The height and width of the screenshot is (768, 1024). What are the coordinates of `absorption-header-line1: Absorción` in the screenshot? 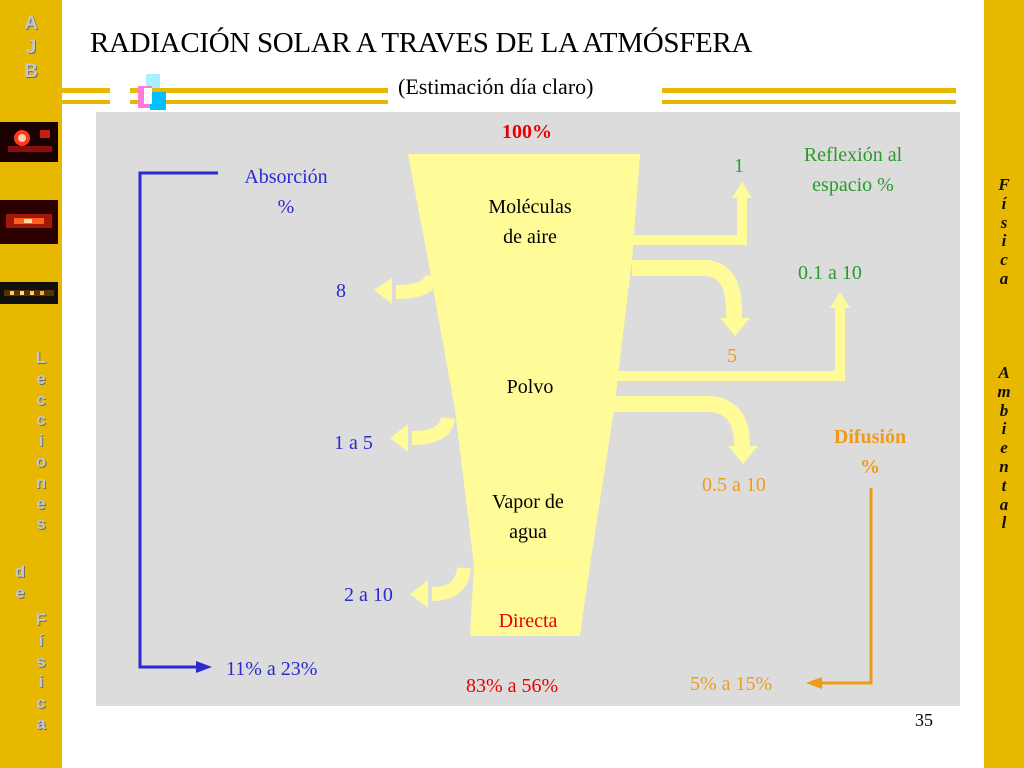 It's located at (286, 177).